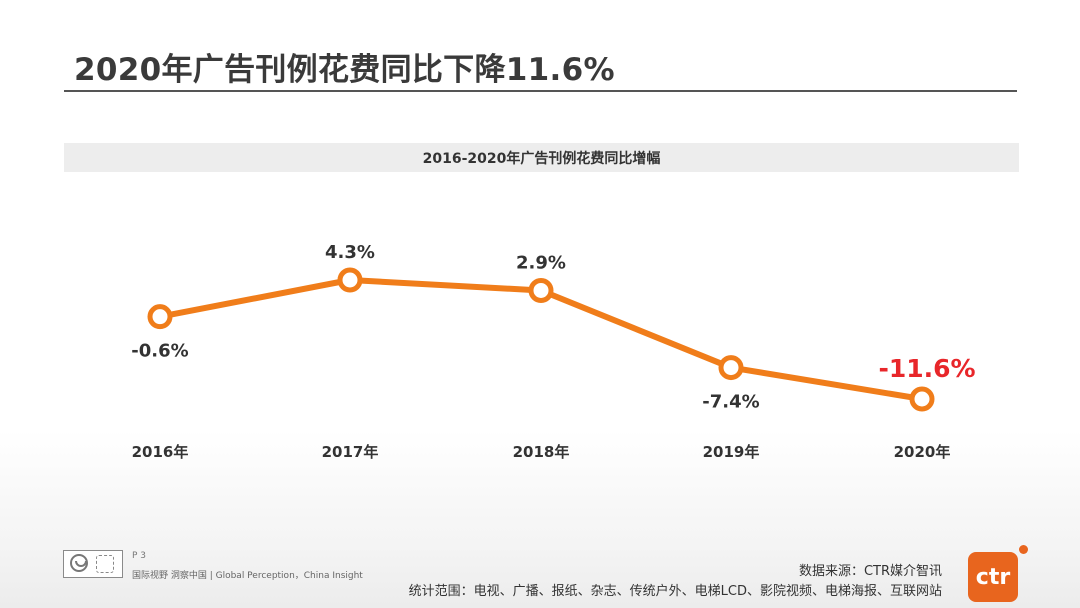  What do you see at coordinates (160, 452) in the screenshot?
I see `x-tick-label-1: 2016年` at bounding box center [160, 452].